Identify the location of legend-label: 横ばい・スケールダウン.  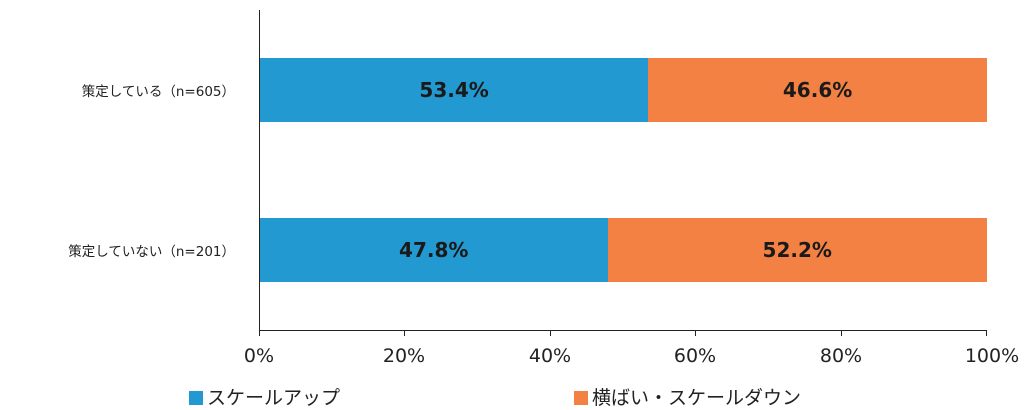
(697, 398).